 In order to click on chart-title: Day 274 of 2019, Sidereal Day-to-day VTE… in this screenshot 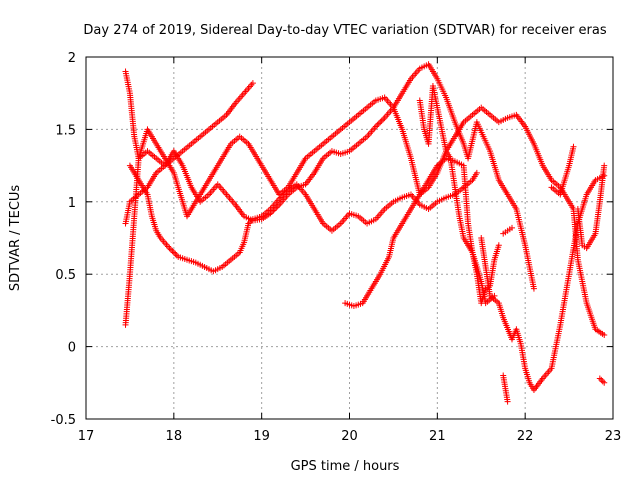, I will do `click(344, 30)`.